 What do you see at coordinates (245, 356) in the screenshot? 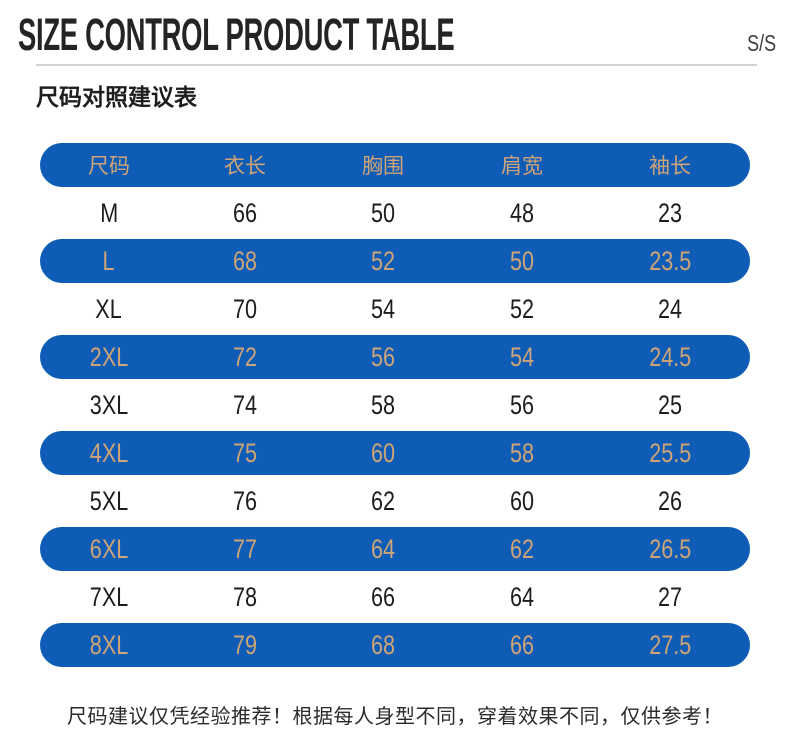
I see `cell-value: 72` at bounding box center [245, 356].